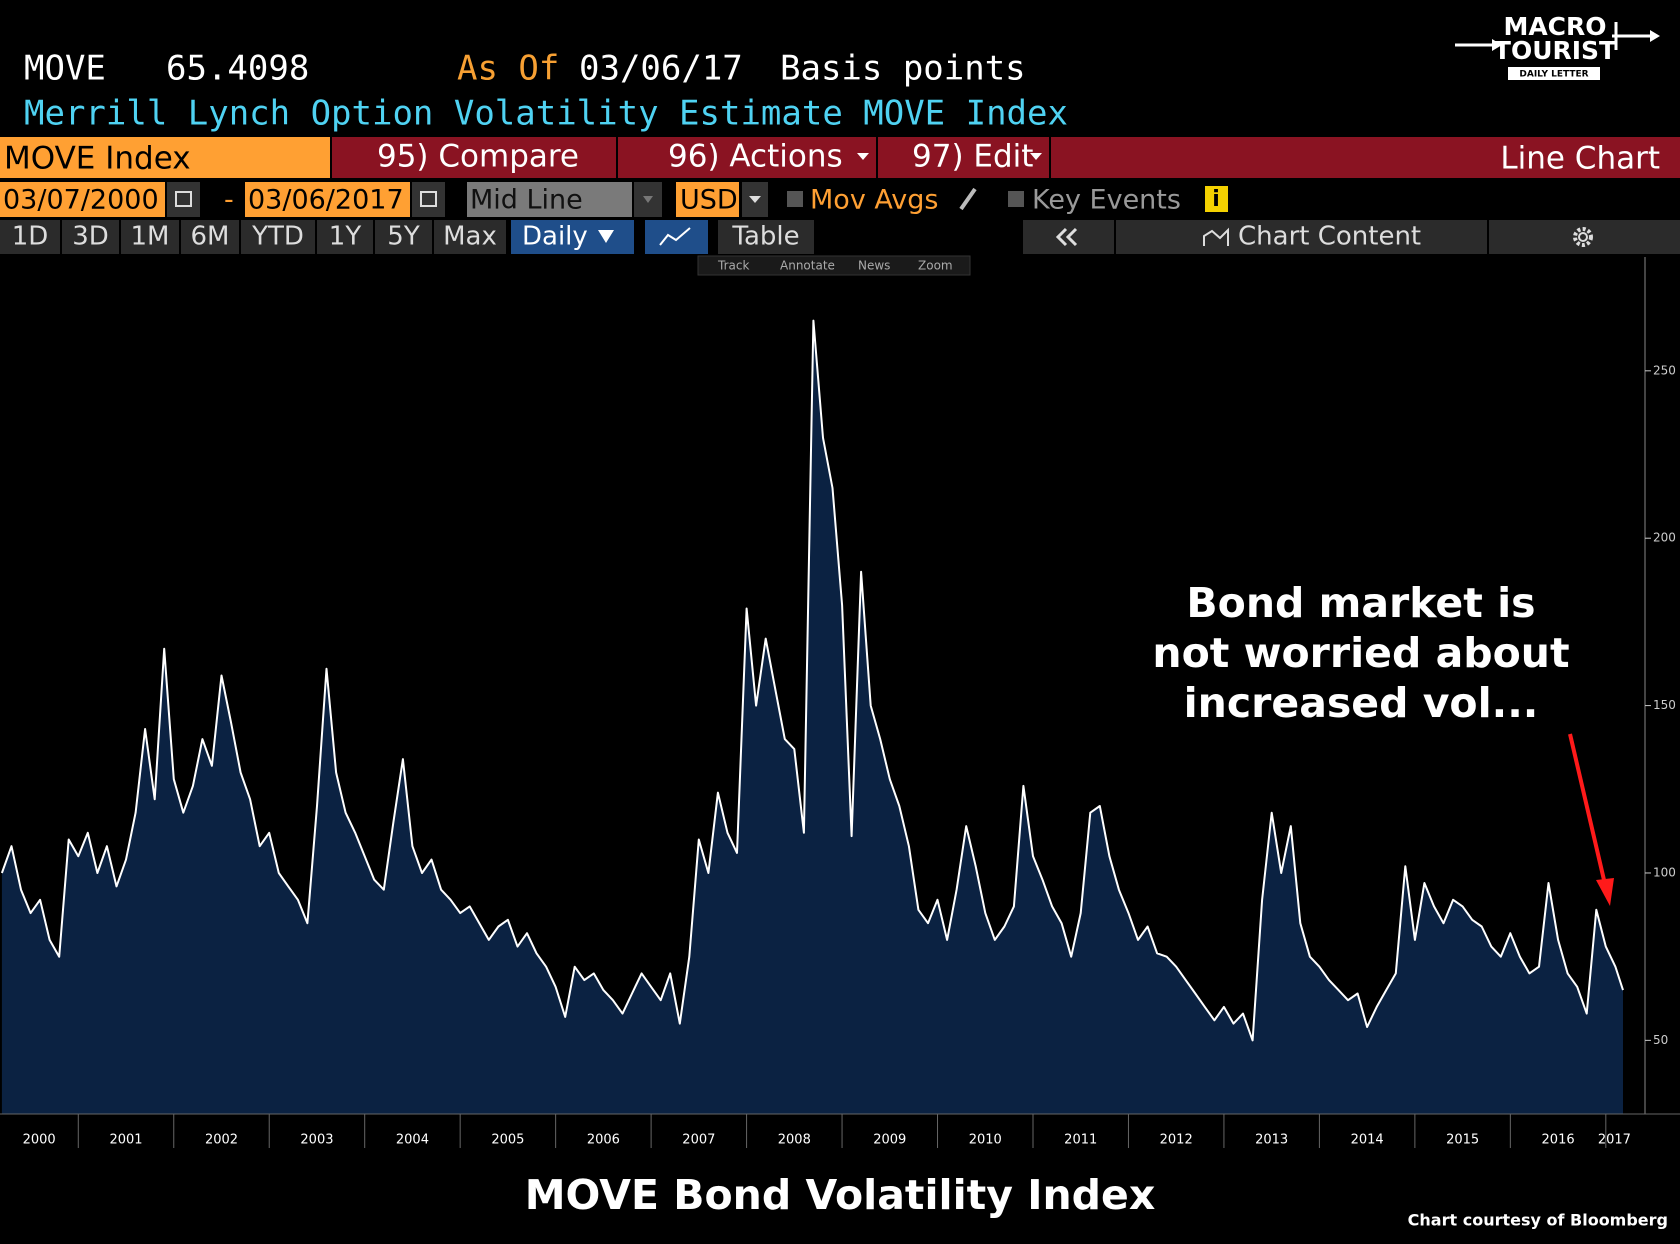 The height and width of the screenshot is (1244, 1680). I want to click on x-tick-label: 2008, so click(794, 1140).